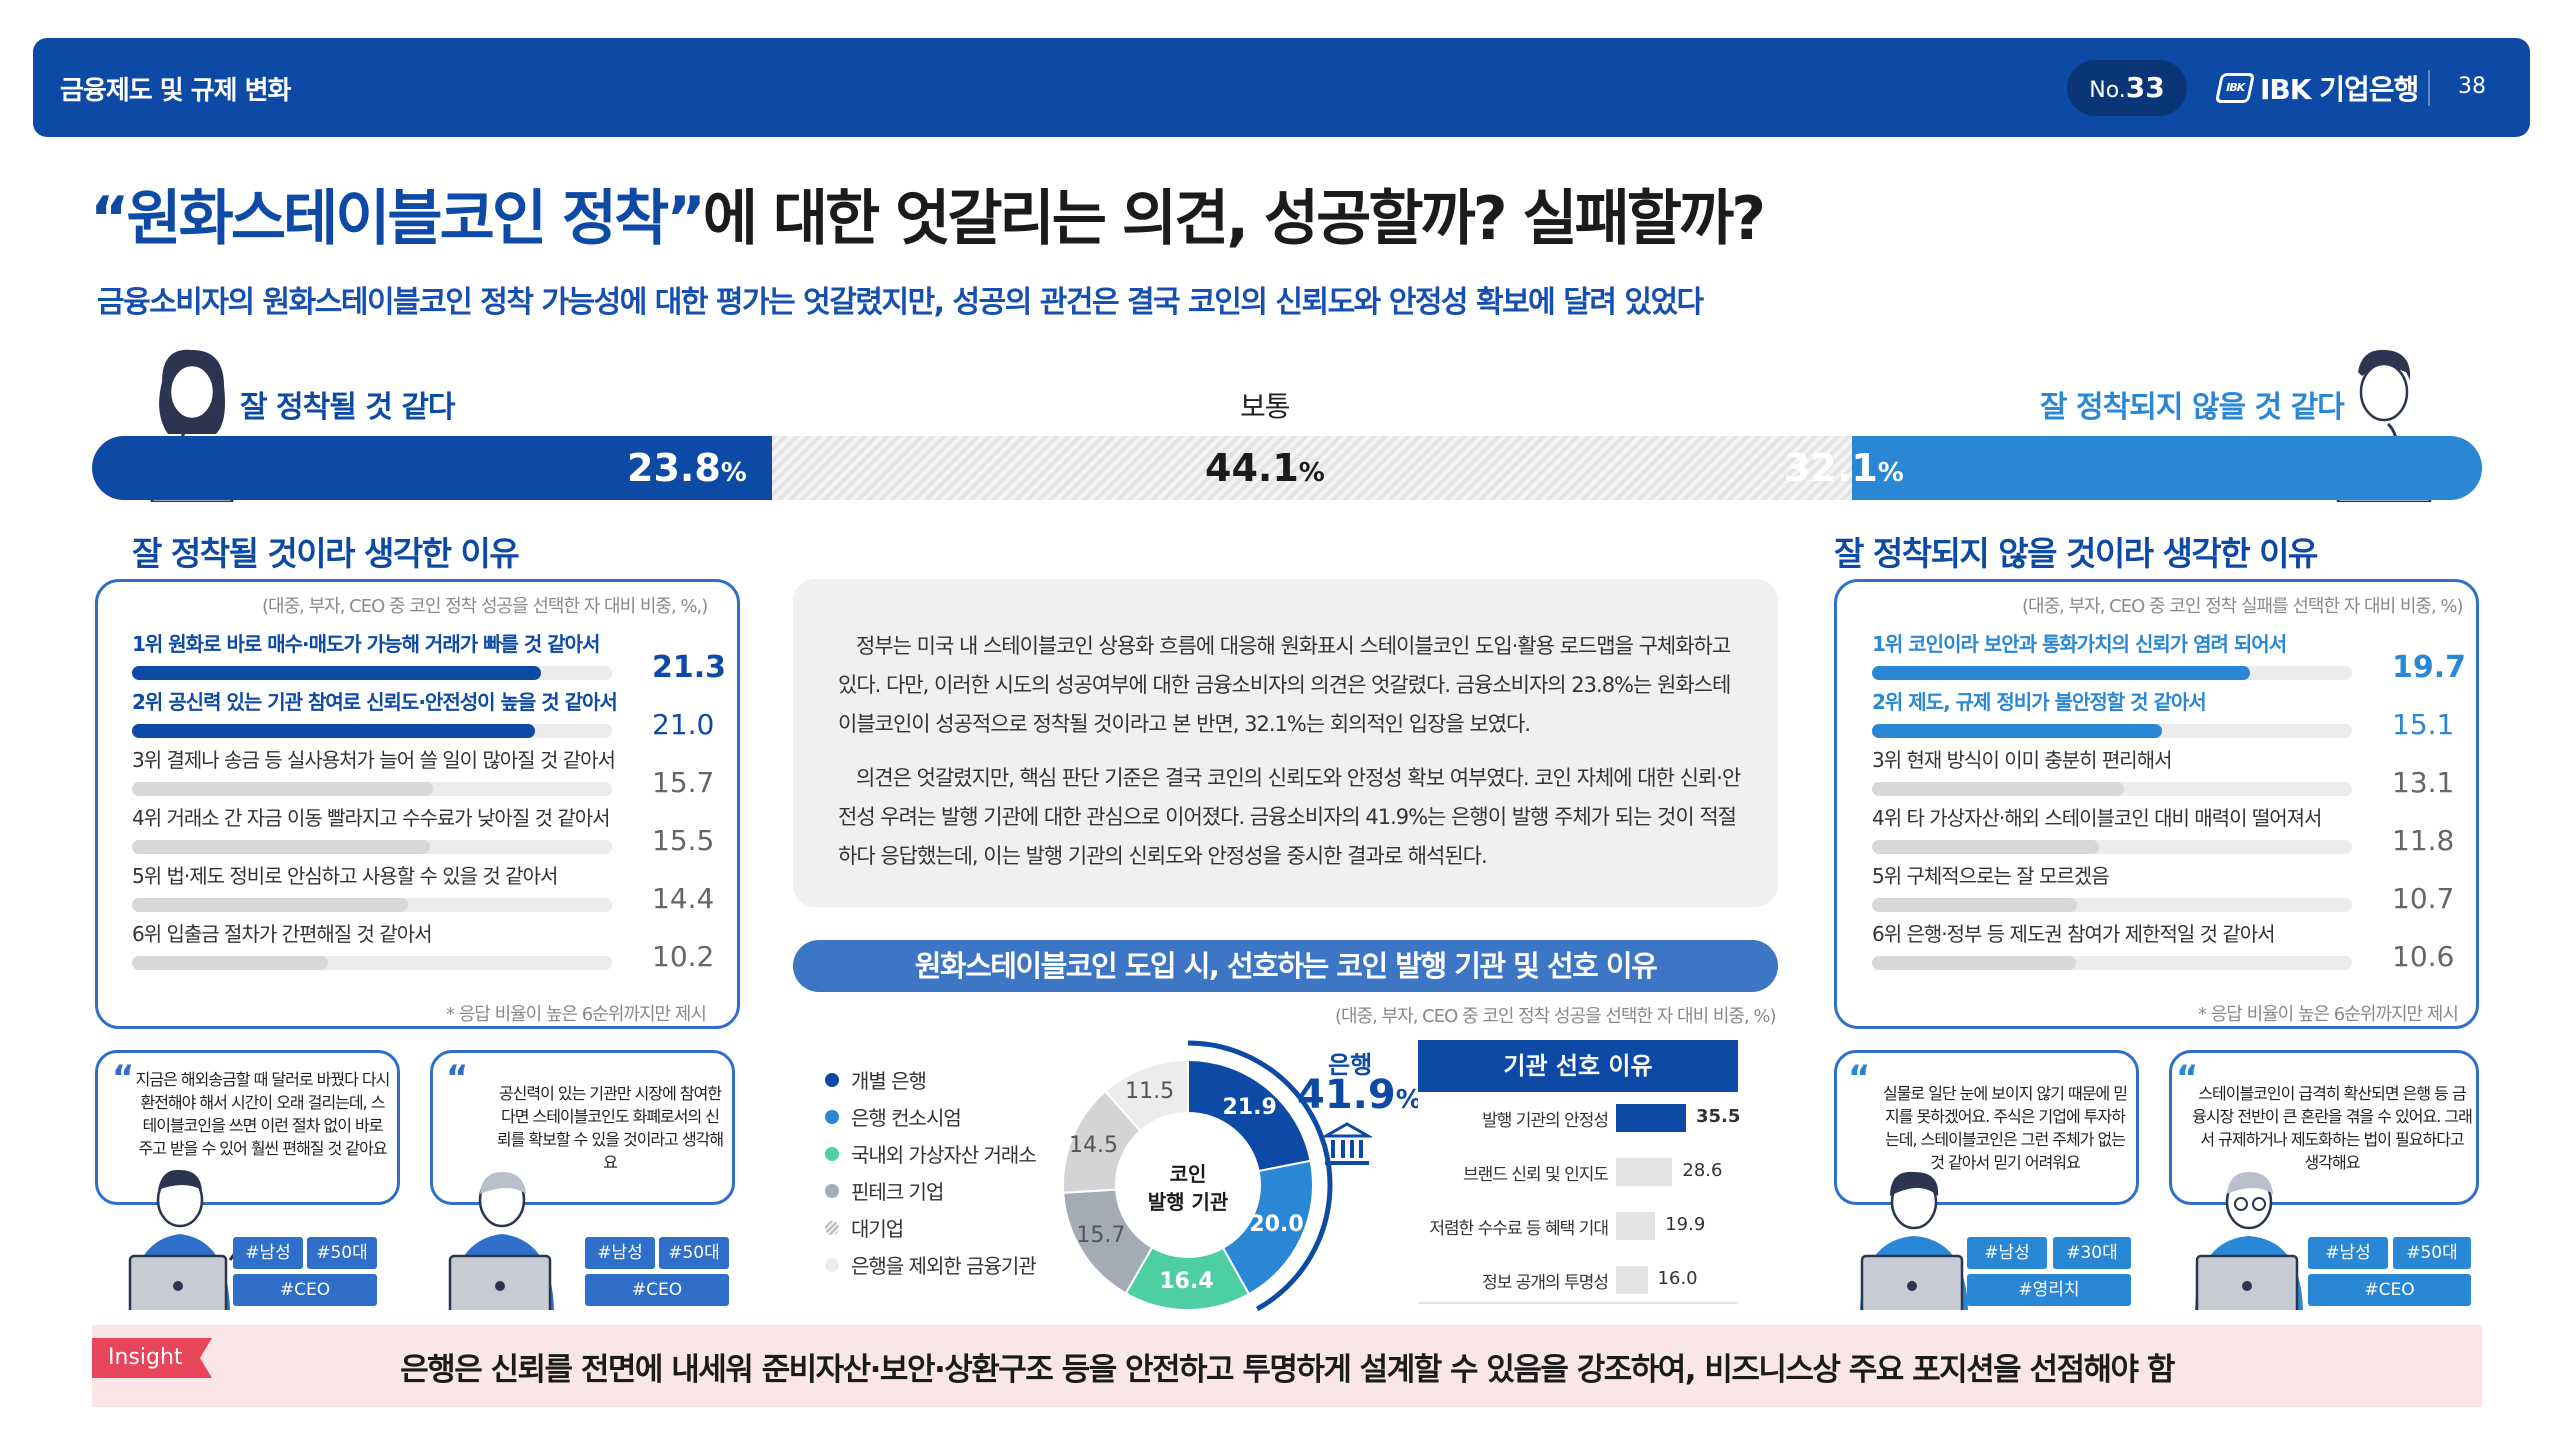 This screenshot has height=1440, width=2560. Describe the element at coordinates (305, 1290) in the screenshot. I see `tag-segment: #CEO` at that location.